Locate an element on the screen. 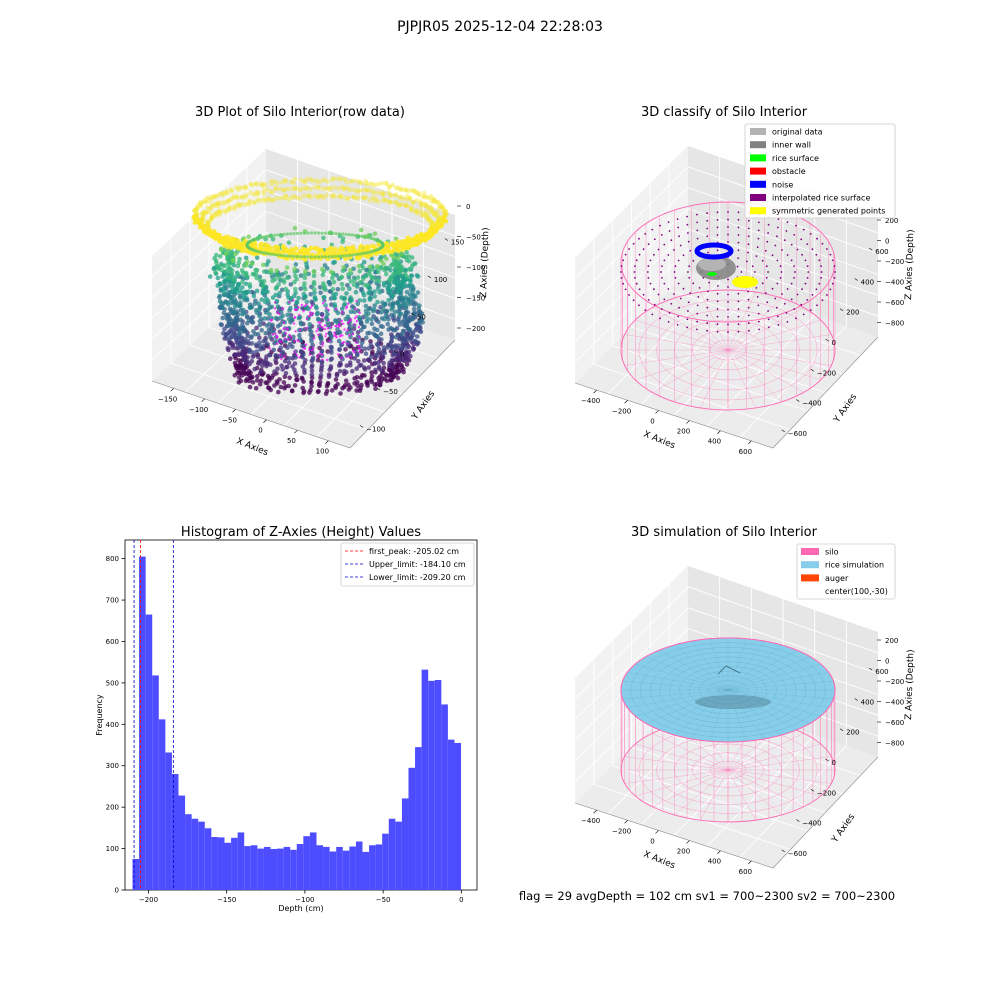  simulation-rice-mesh is located at coordinates (737, 715).